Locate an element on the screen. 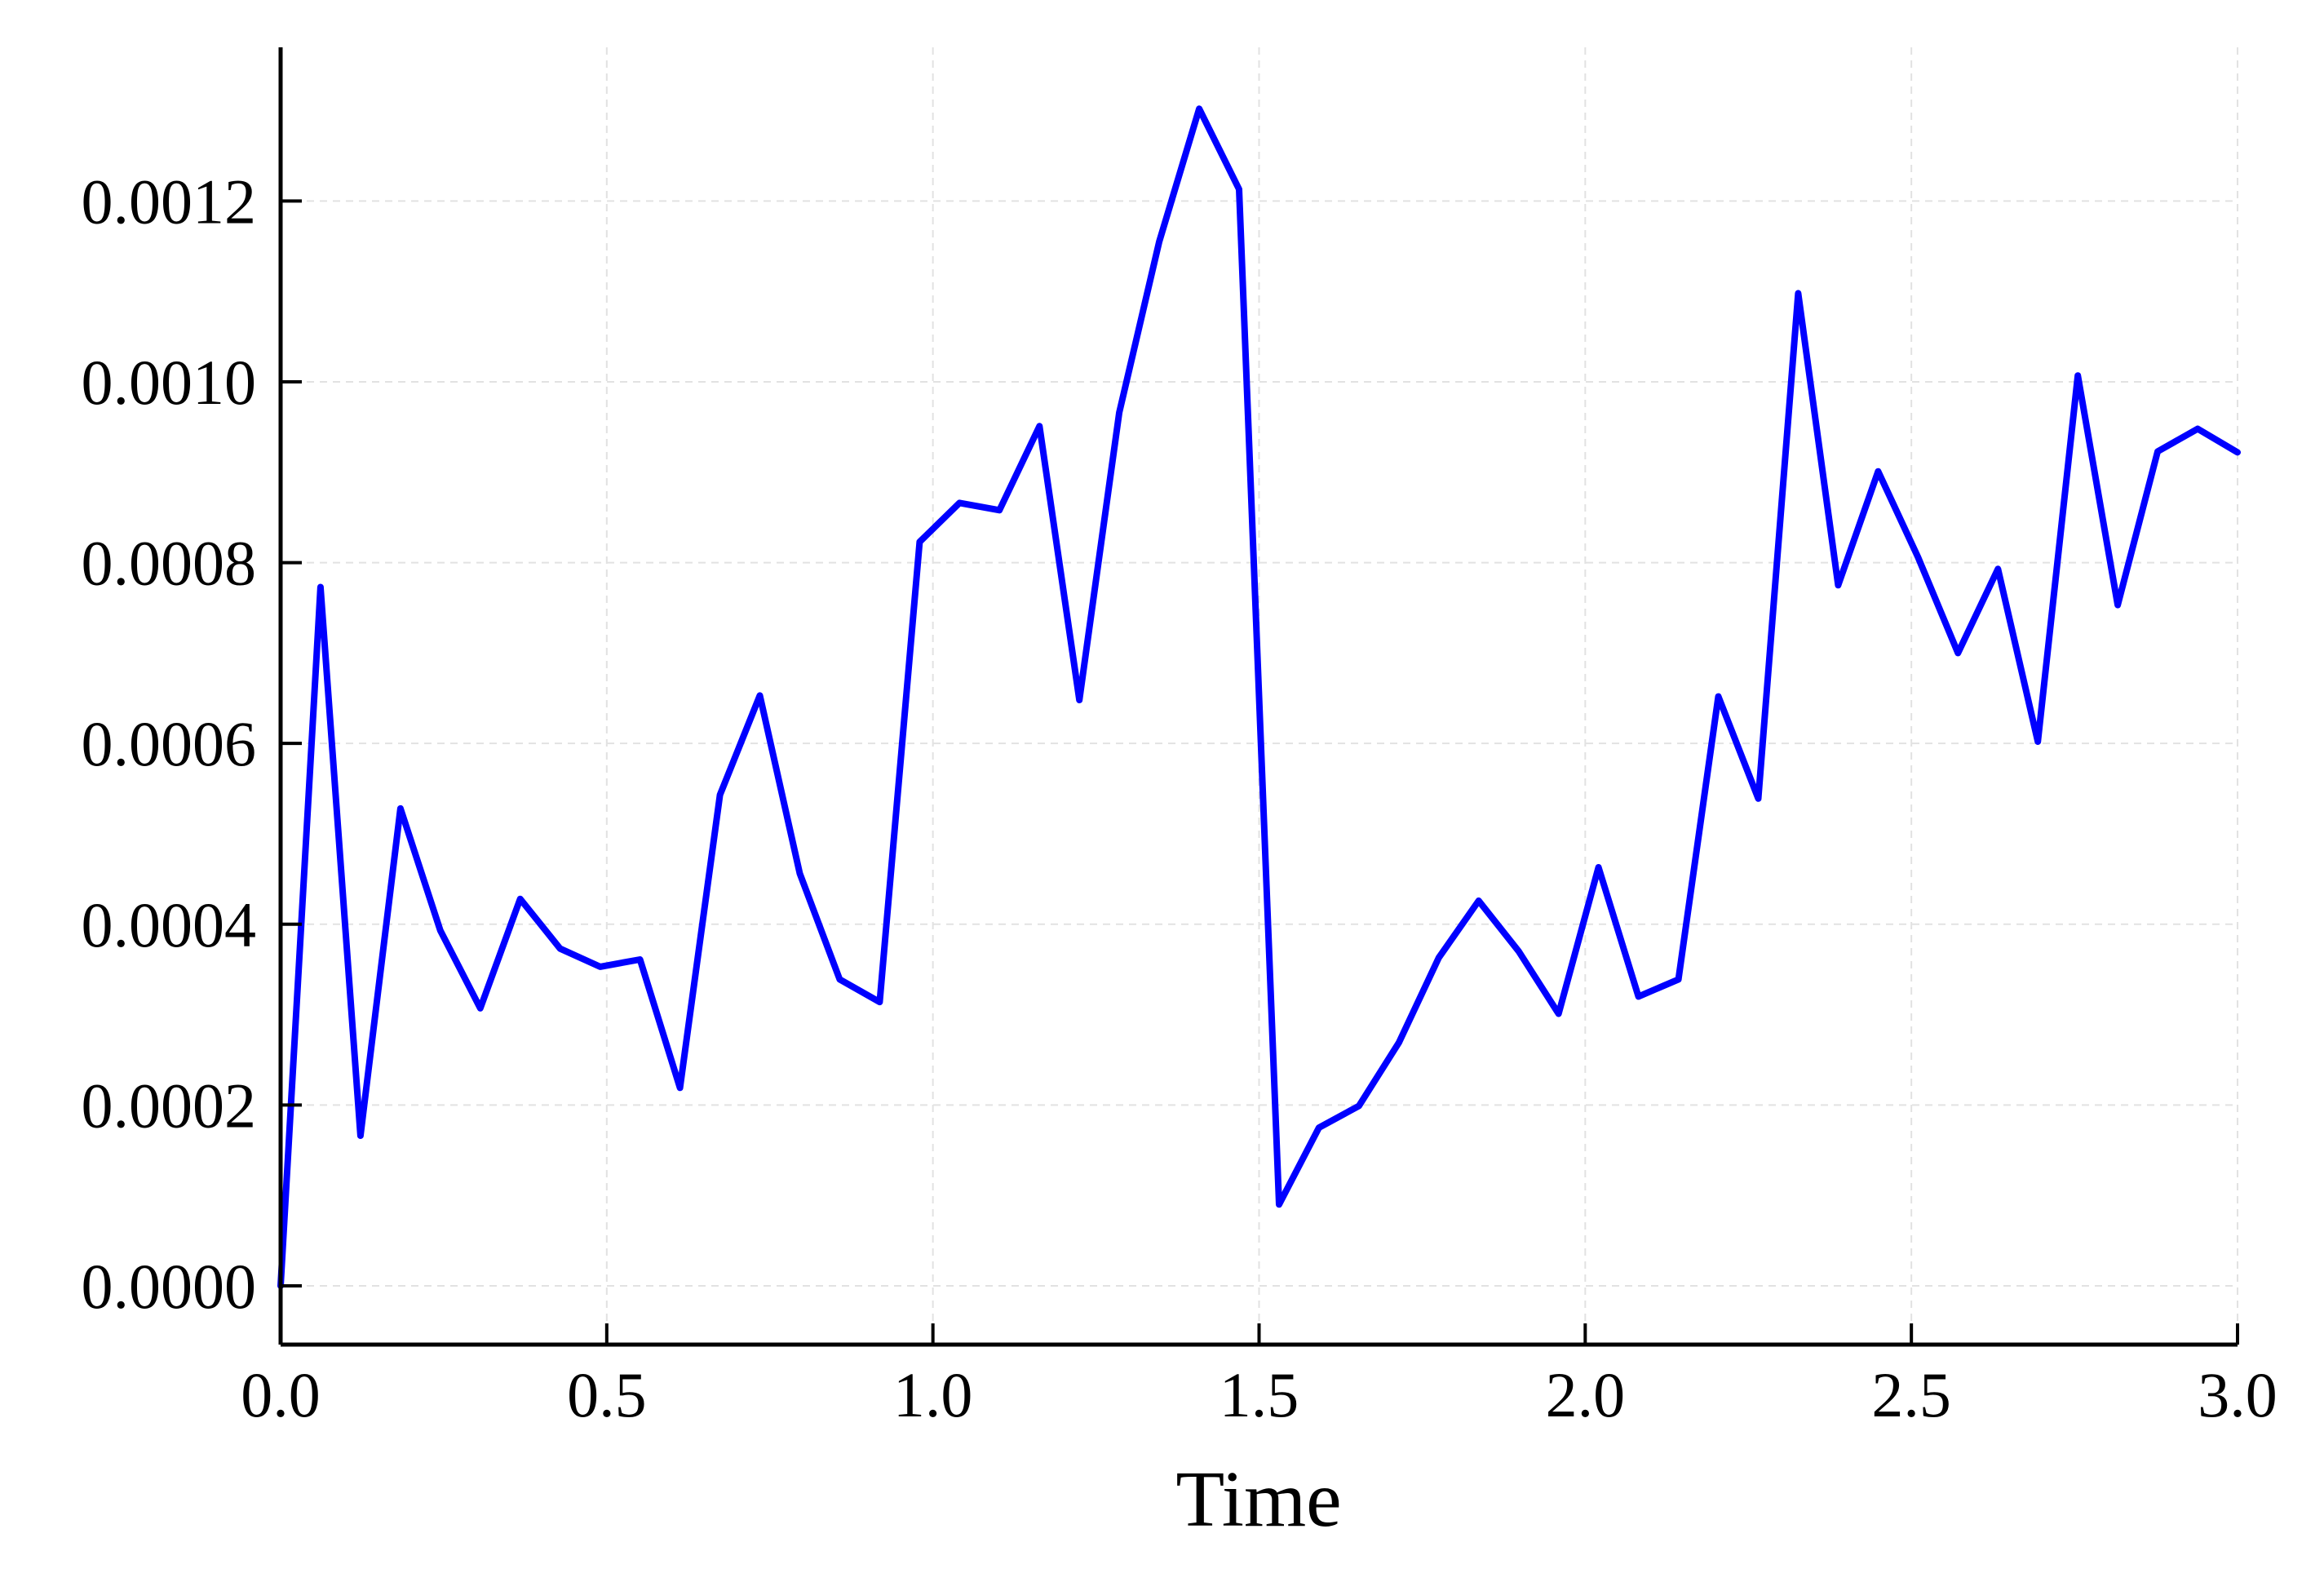  x-tick-label: 0.0 is located at coordinates (281, 1394).